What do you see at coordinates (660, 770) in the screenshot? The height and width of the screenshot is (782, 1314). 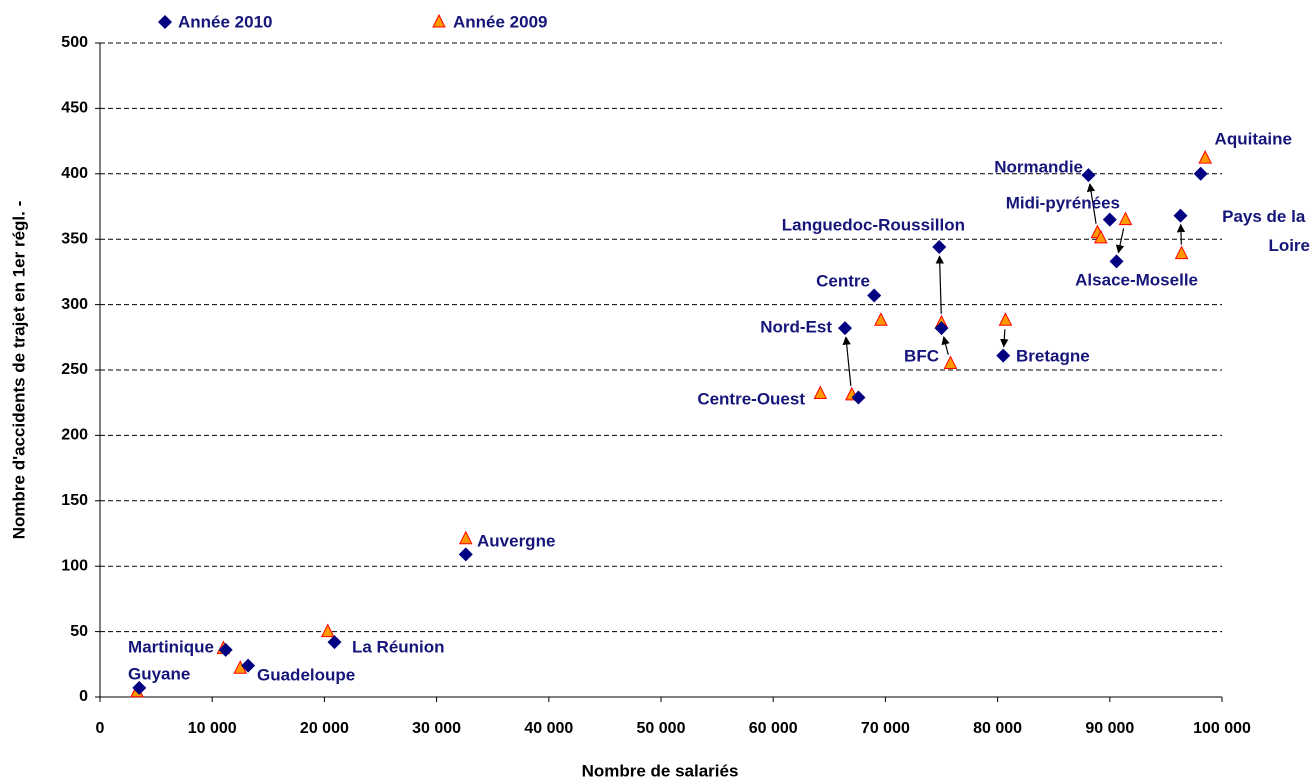 I see `x-axis-title: Nombre de salariés` at bounding box center [660, 770].